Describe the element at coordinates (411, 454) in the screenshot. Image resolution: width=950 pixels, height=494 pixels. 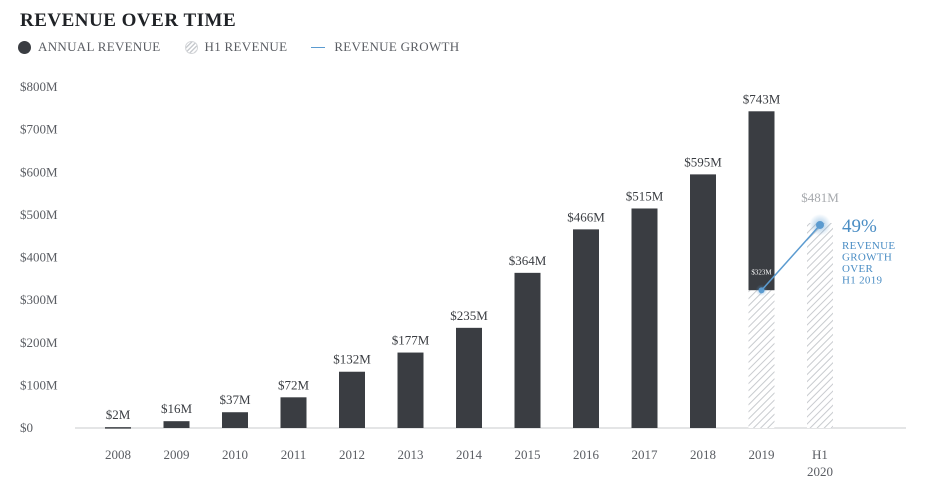
I see `x-tick-label: 2013` at that location.